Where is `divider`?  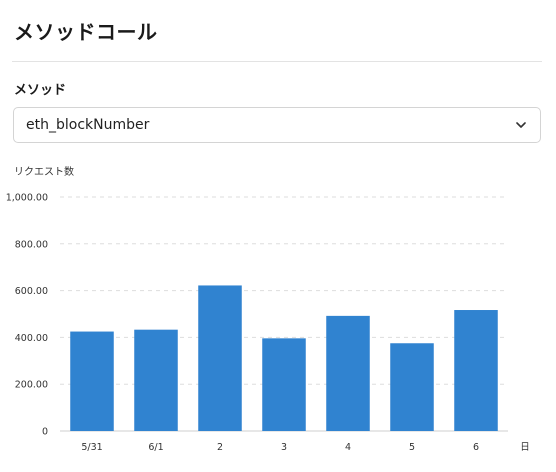 divider is located at coordinates (277, 61).